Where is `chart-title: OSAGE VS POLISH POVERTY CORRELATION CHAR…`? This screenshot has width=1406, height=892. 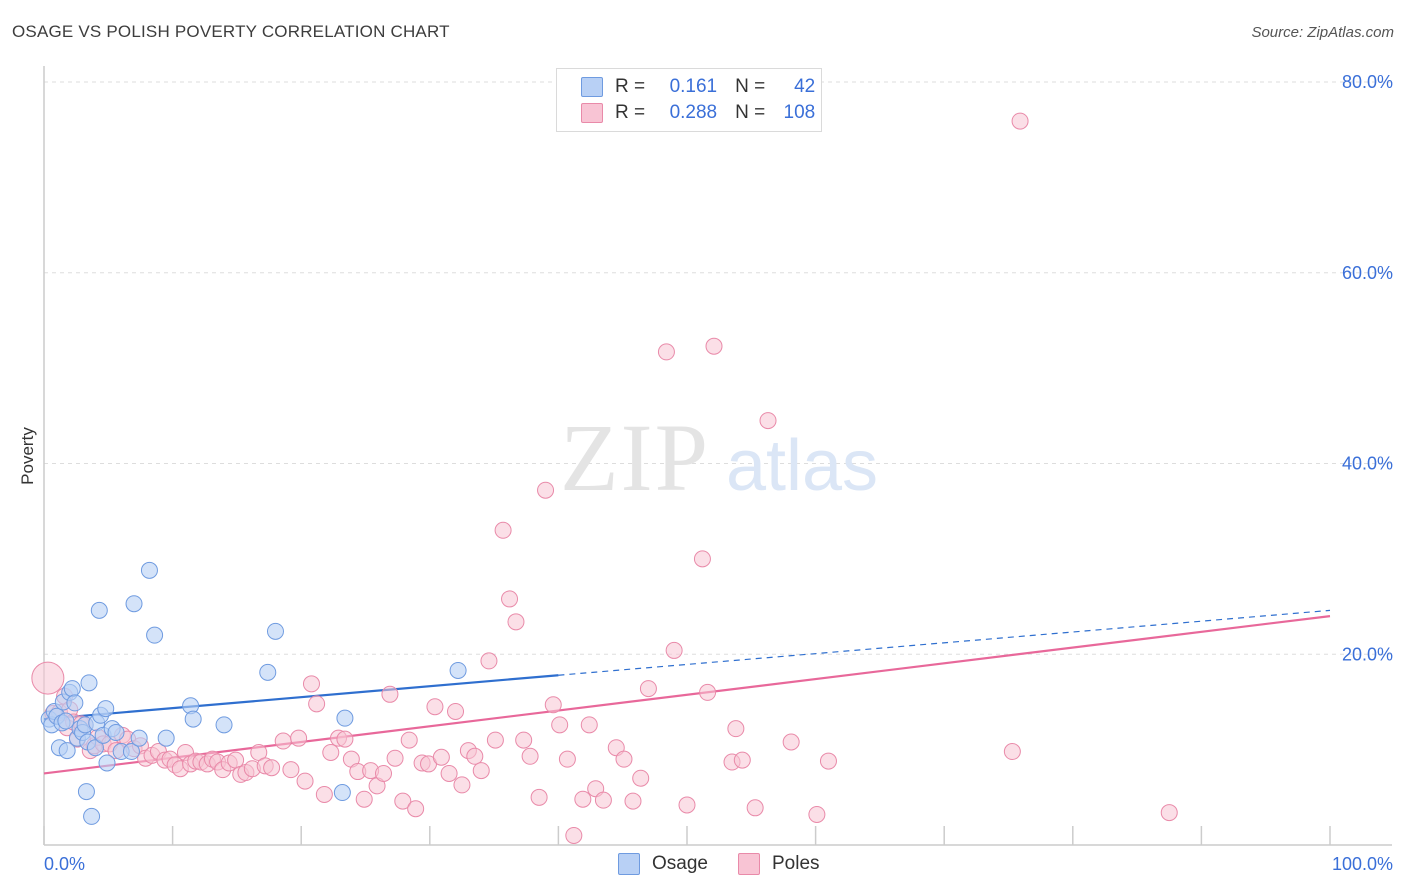
chart-title: OSAGE VS POLISH POVERTY CORRELATION CHAR… is located at coordinates (231, 31).